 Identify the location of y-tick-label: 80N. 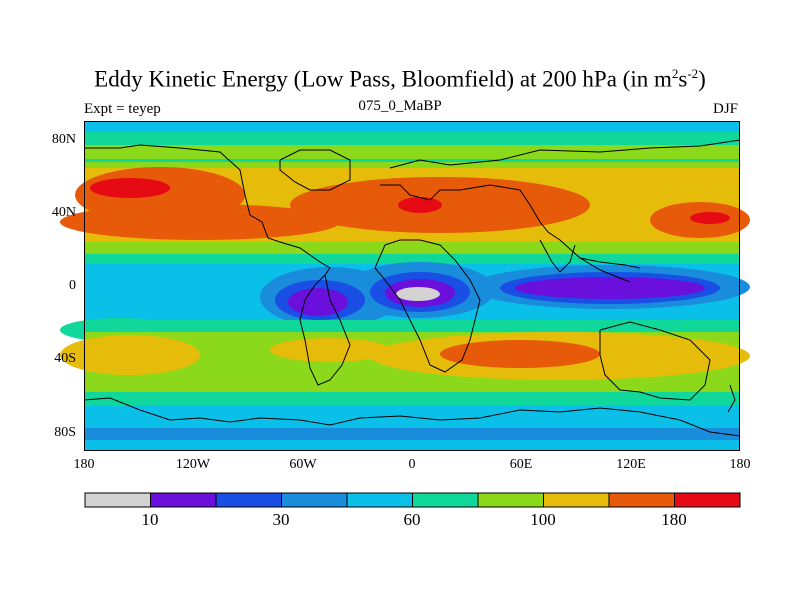
(63, 139).